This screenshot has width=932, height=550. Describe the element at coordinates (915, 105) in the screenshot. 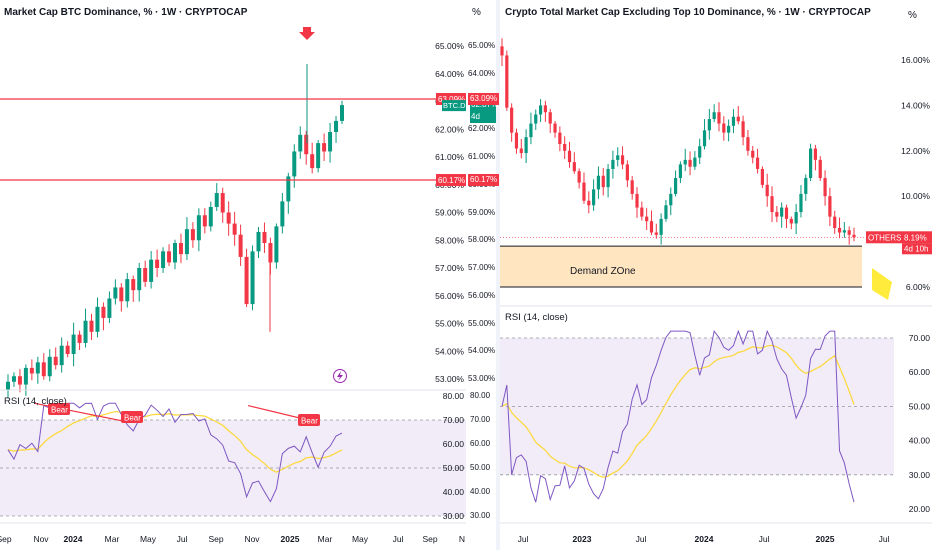

I see `price-tick-label: 14.00%` at that location.